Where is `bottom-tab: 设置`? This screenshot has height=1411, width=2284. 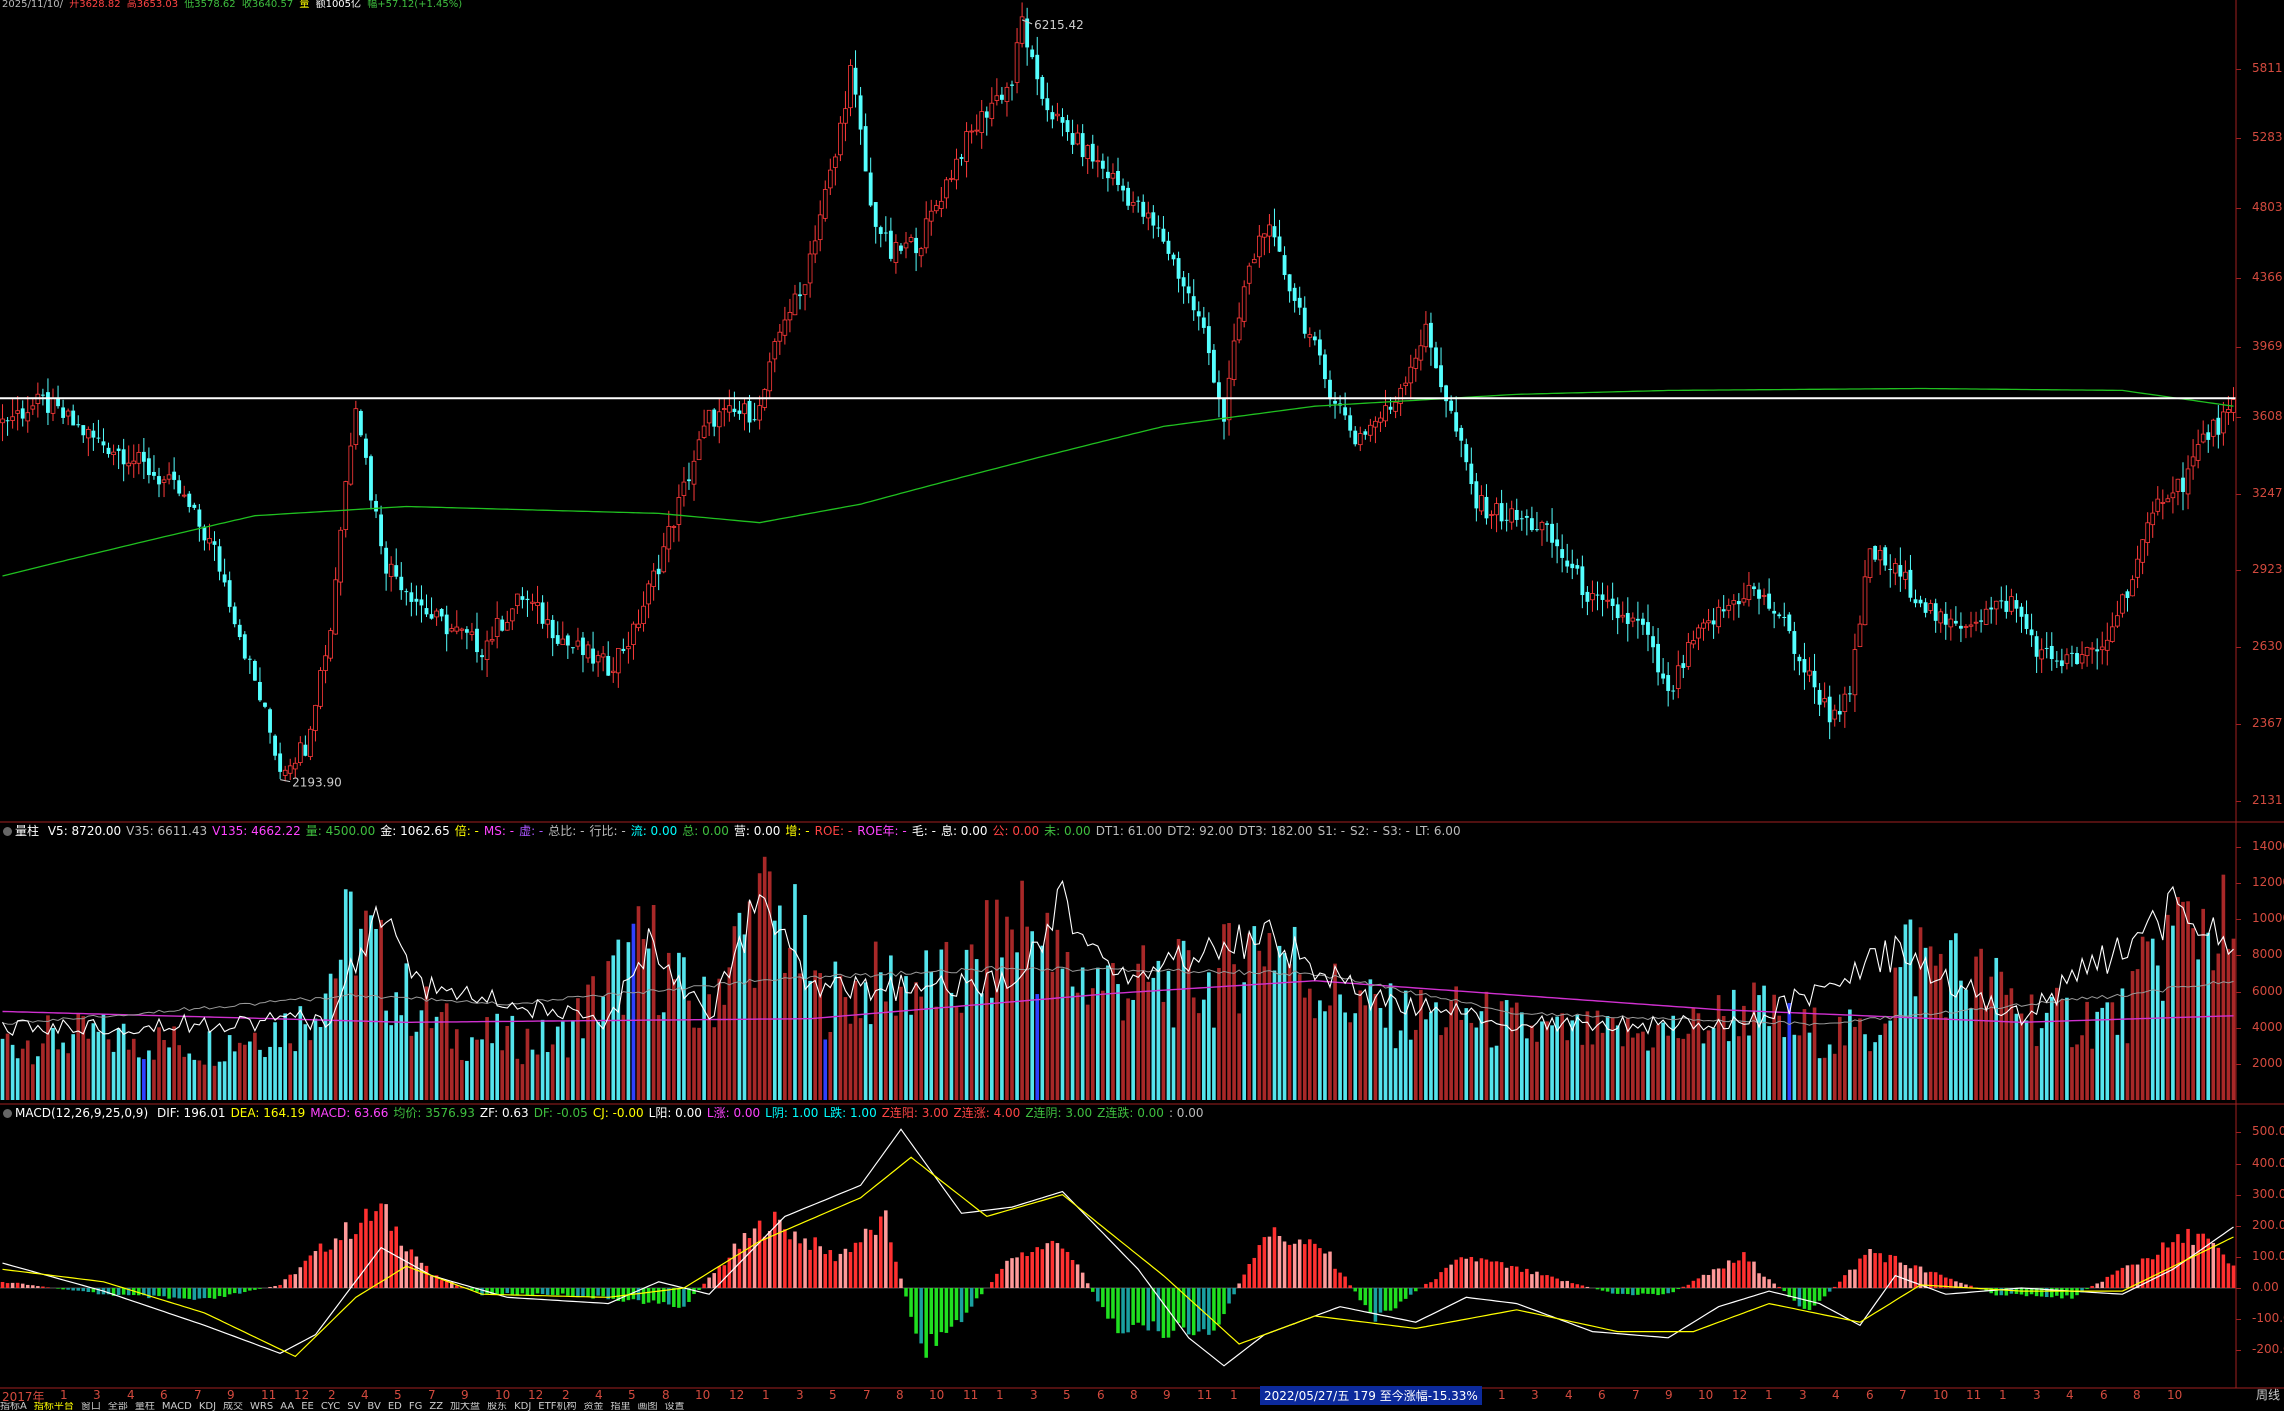
bottom-tab: 设置 is located at coordinates (674, 1406).